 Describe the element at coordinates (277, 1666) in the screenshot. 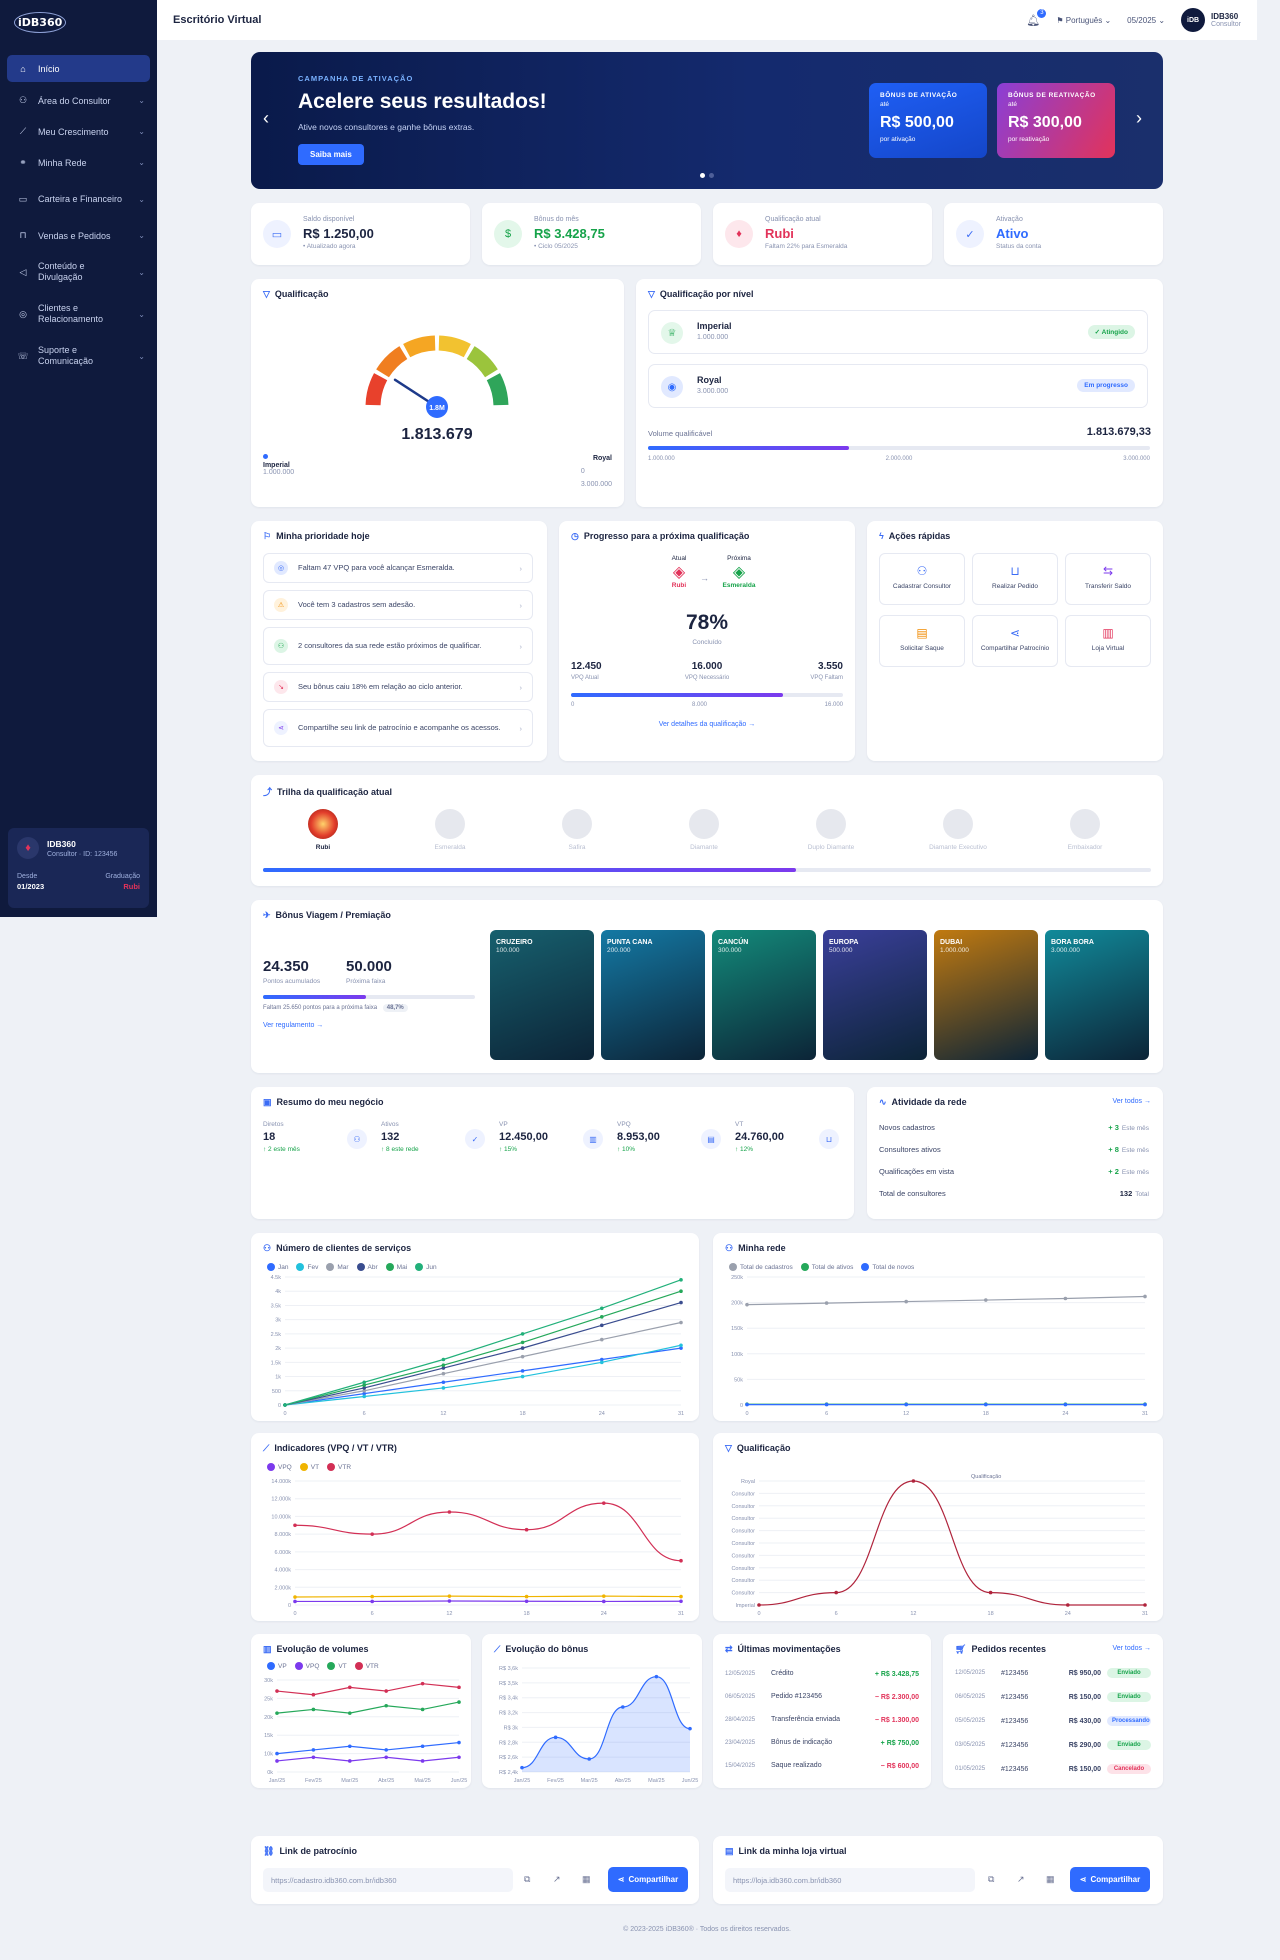

I see `legend-item: VP` at that location.